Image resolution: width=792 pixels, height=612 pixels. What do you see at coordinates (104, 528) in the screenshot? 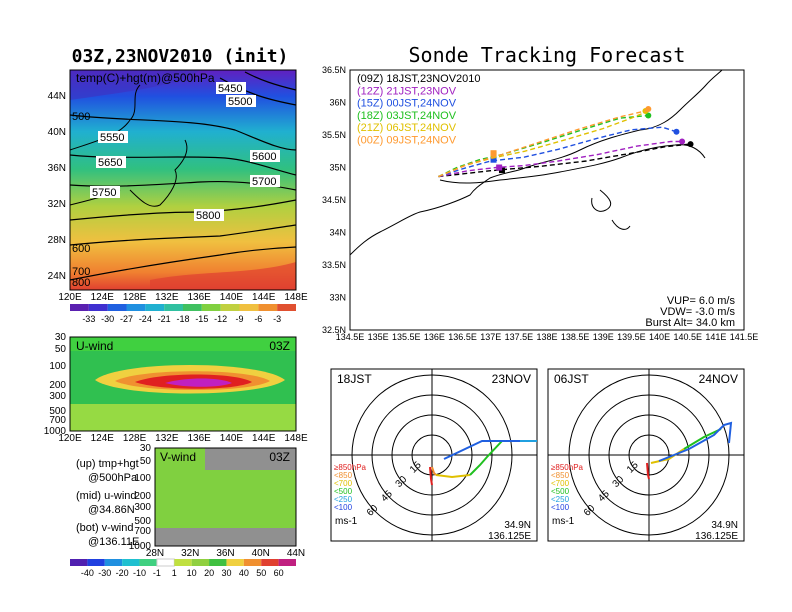
I see `note-bot-label: (bot) v-wind` at bounding box center [104, 528].